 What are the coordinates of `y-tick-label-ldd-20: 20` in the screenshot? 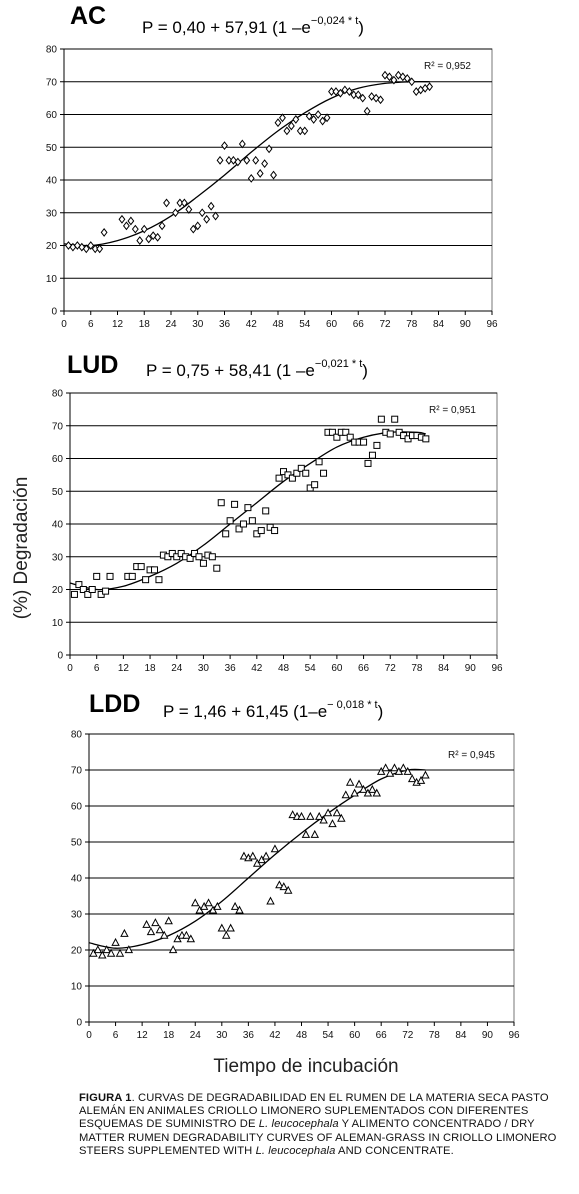 It's located at (77, 951).